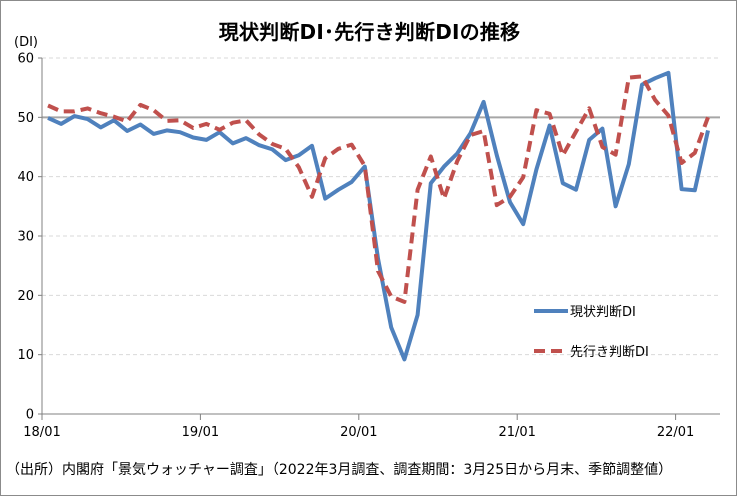 The width and height of the screenshot is (739, 498). What do you see at coordinates (25, 355) in the screenshot?
I see `y-tick-label-10: 10` at bounding box center [25, 355].